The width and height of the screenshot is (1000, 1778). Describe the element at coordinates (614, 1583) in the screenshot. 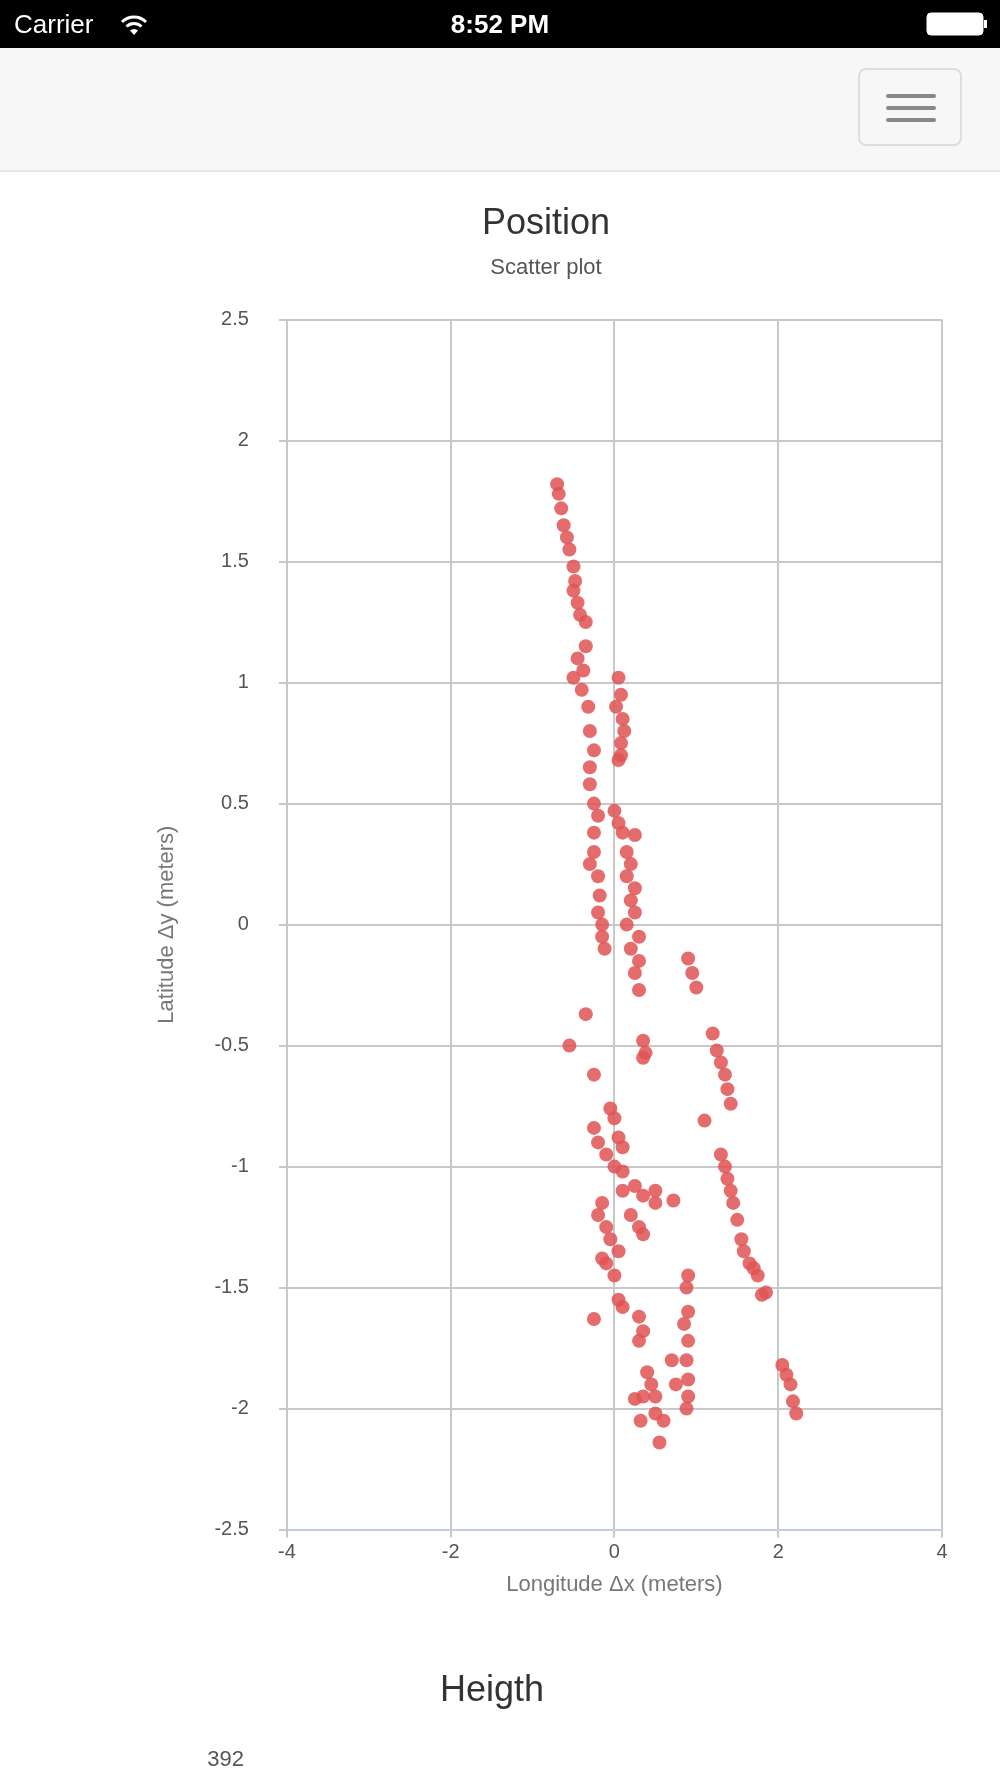

I see `x-axis-title: Longitude Δx (meters)` at that location.